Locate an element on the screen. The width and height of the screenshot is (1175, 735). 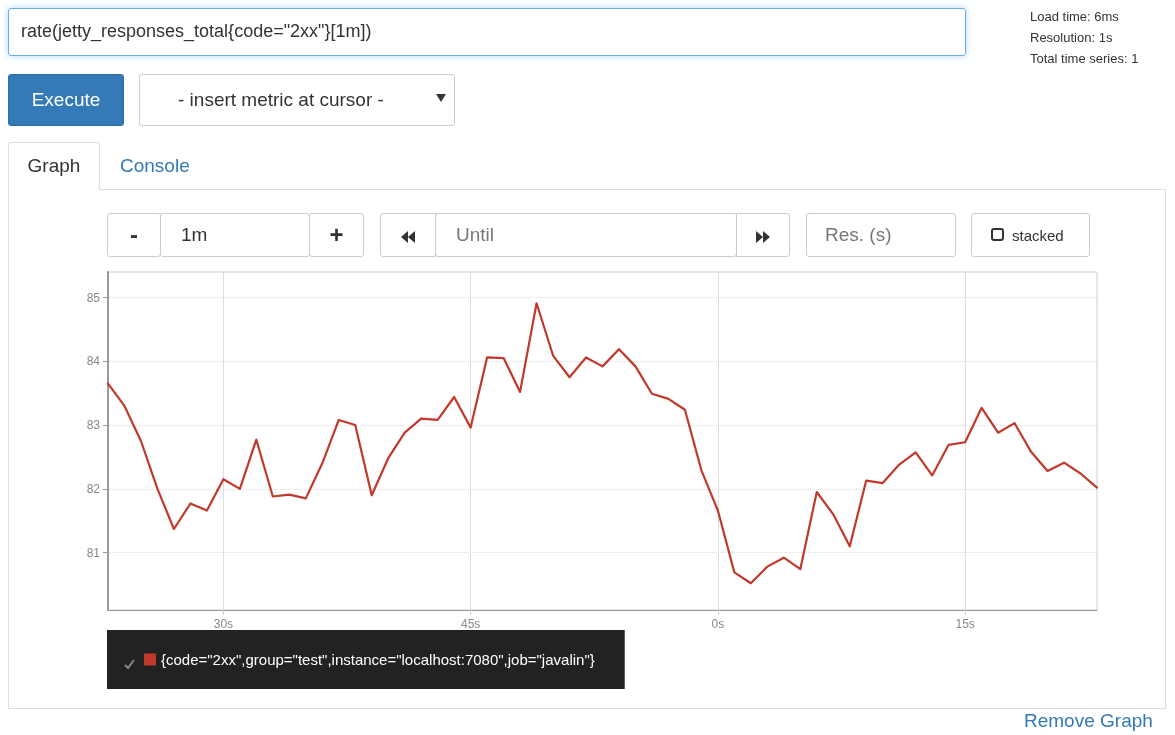
x-tick-label: 45s is located at coordinates (470, 624).